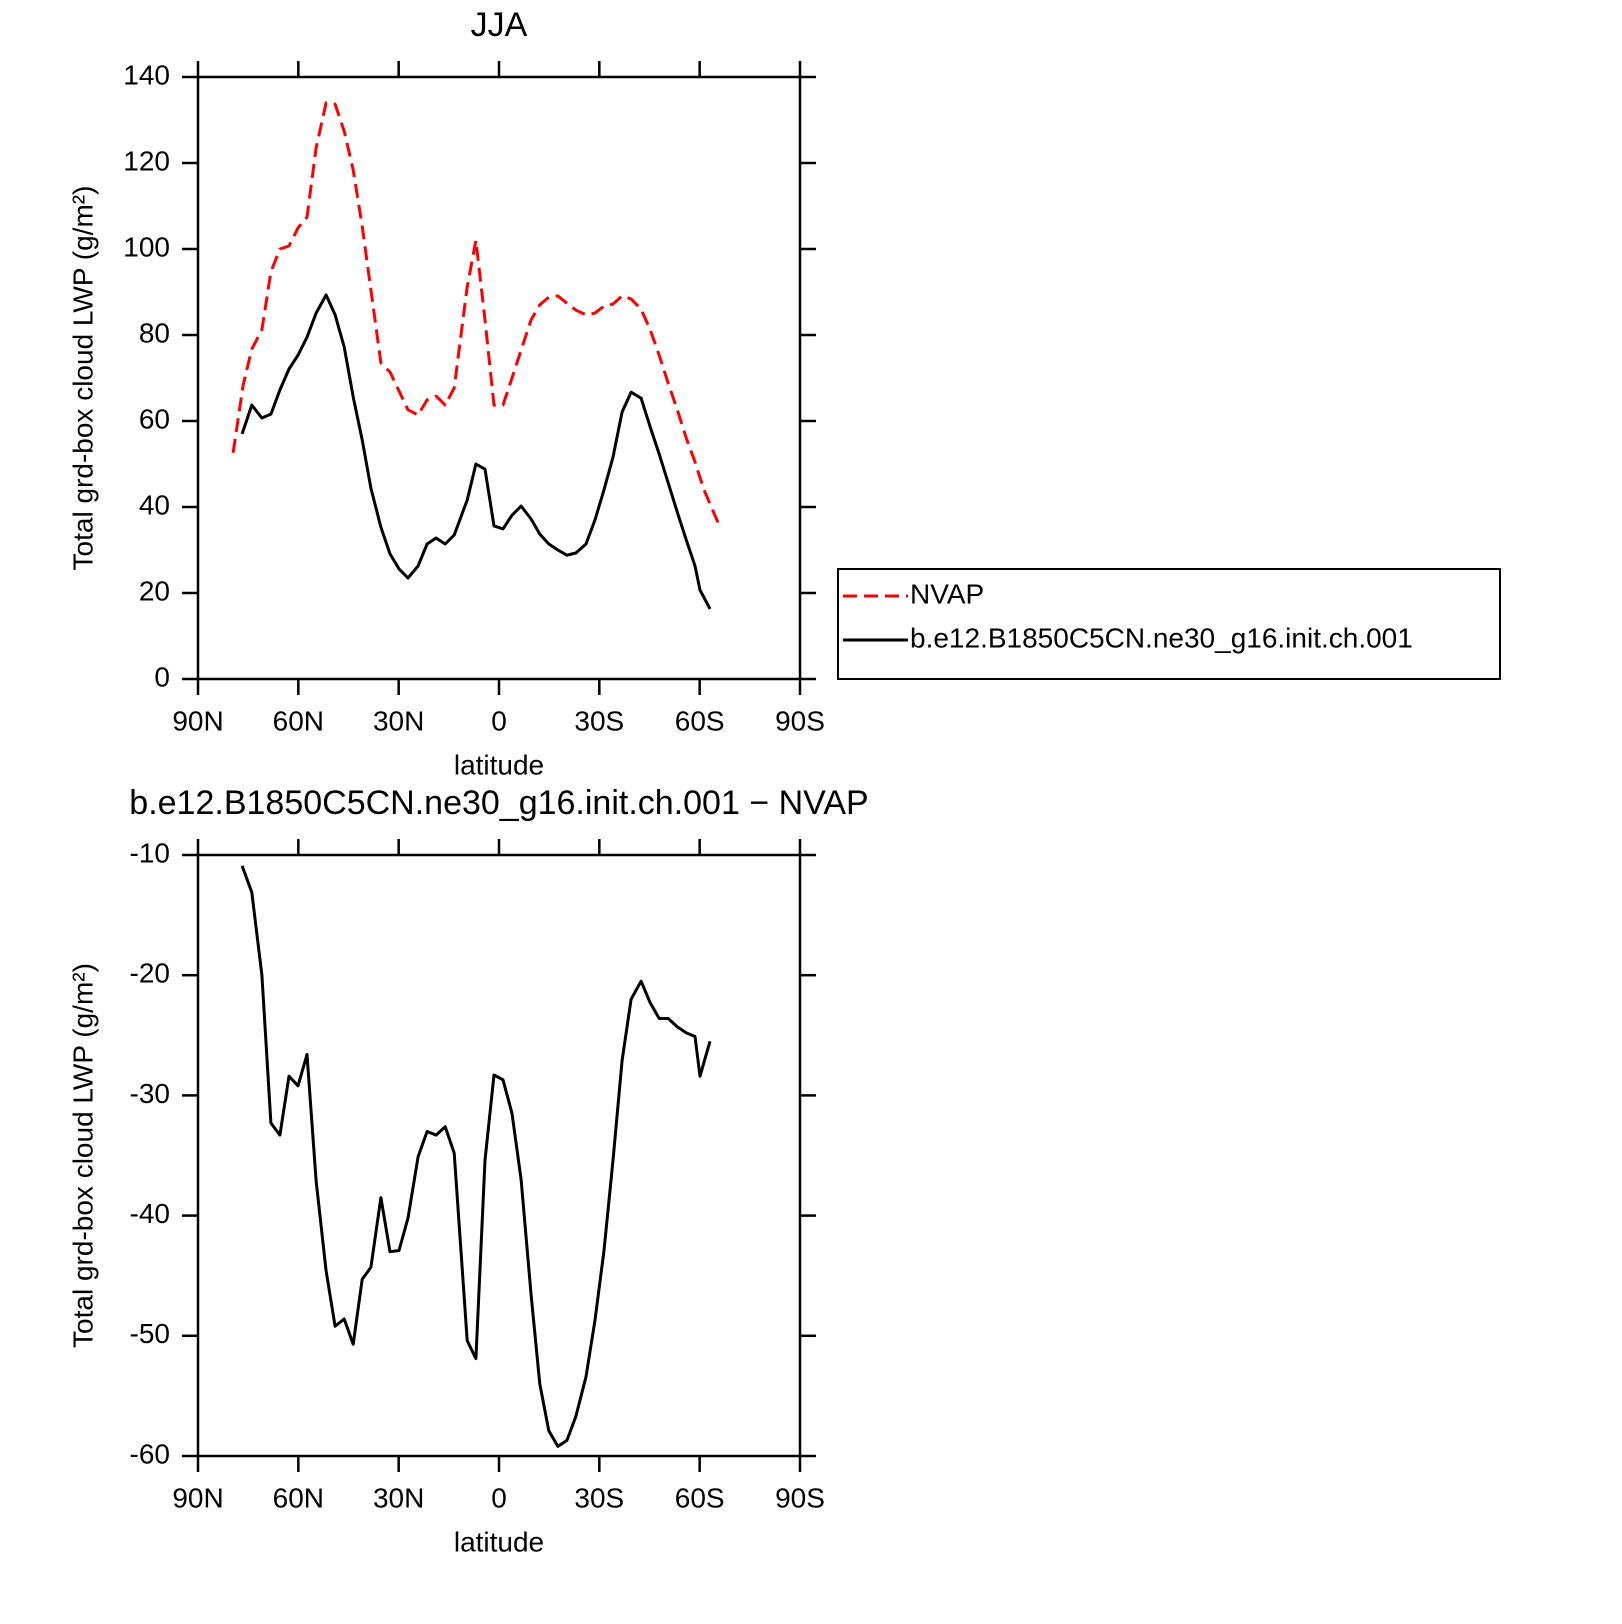 This screenshot has height=1624, width=1622. What do you see at coordinates (146, 160) in the screenshot?
I see `y-tick-label: 120` at bounding box center [146, 160].